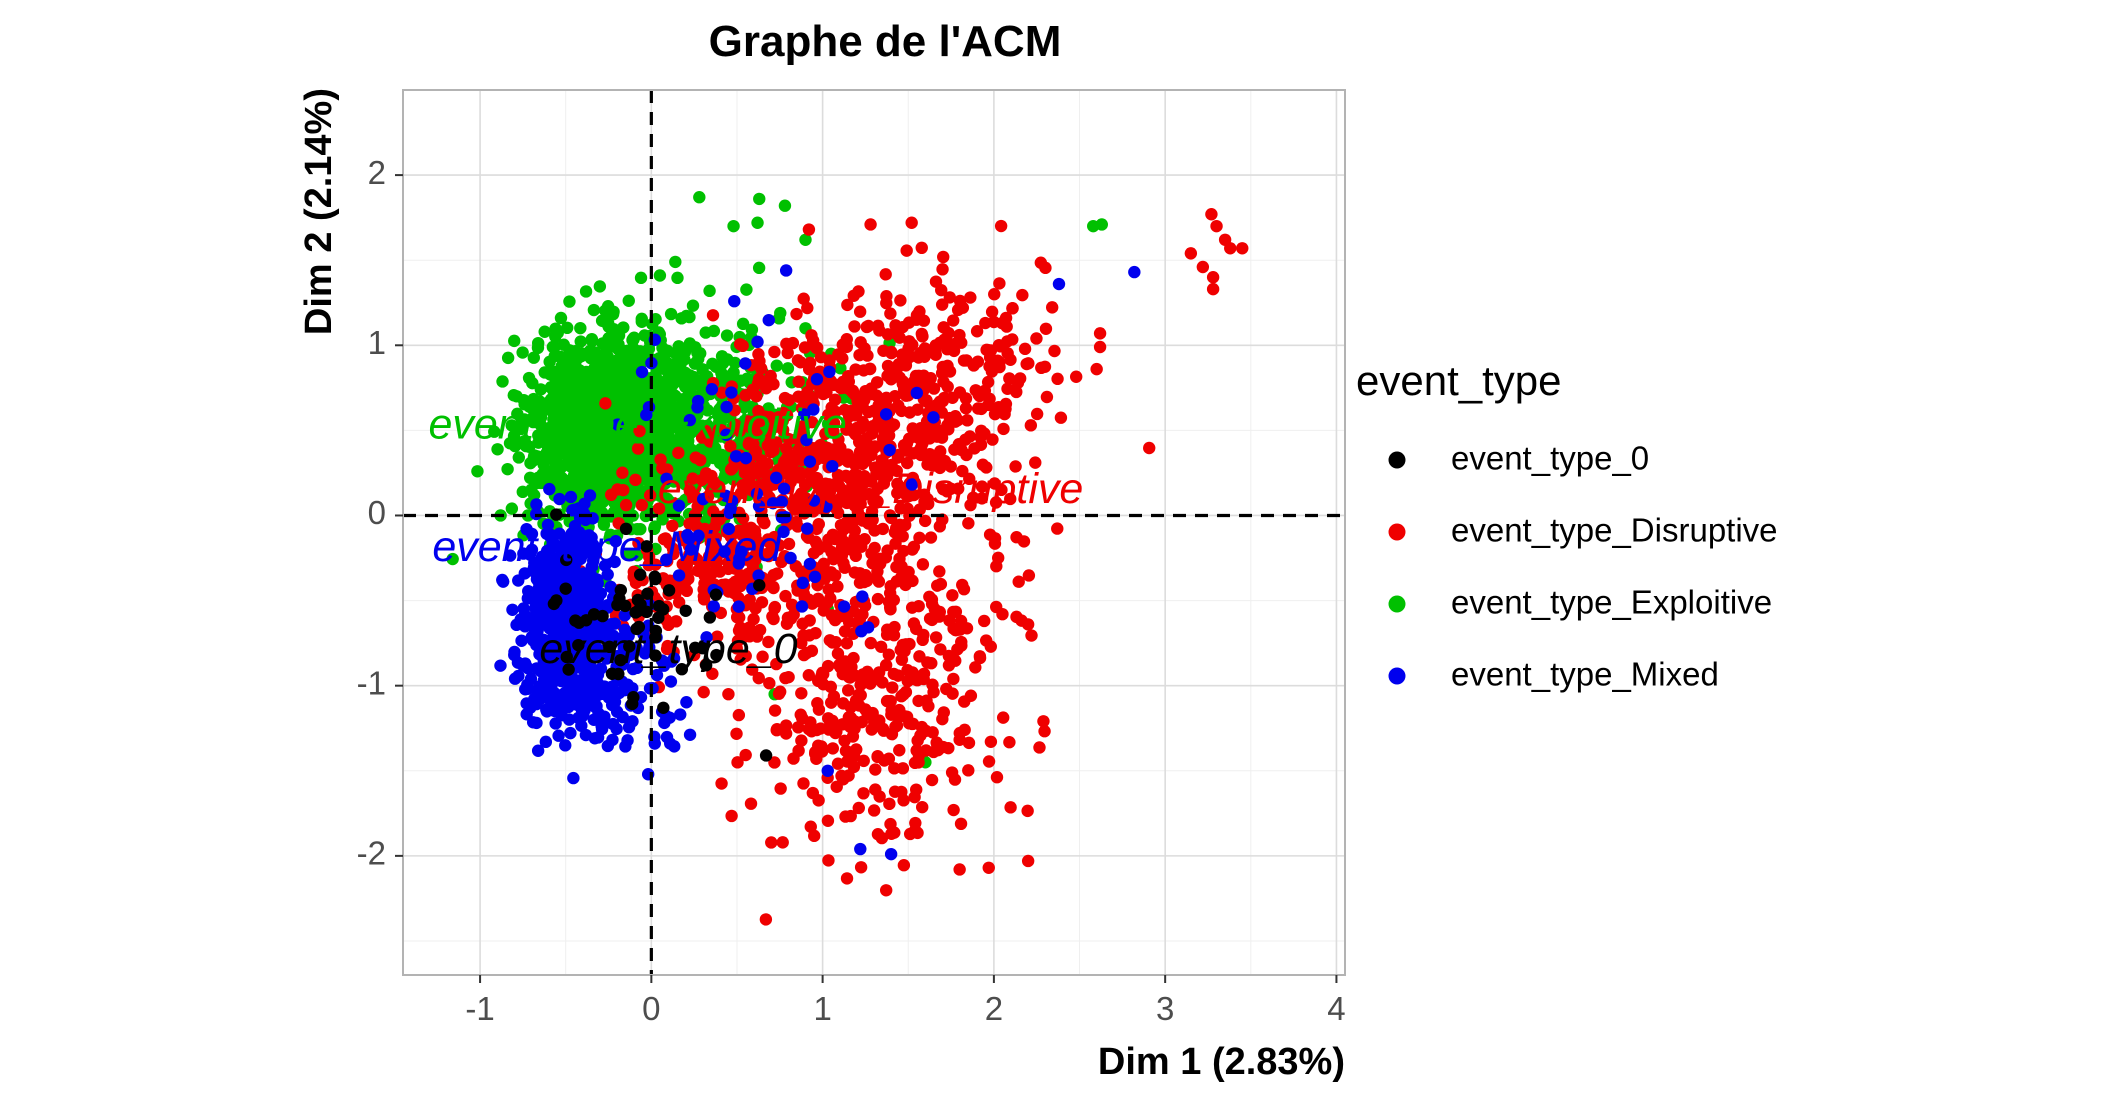  Describe the element at coordinates (1221, 1062) in the screenshot. I see `x-axis-title: Dim 1 (2.83%)` at that location.